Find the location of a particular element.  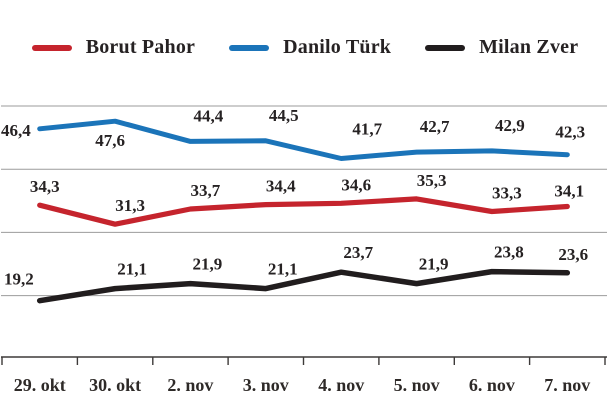

x-axis-label: 2. nov is located at coordinates (190, 385).